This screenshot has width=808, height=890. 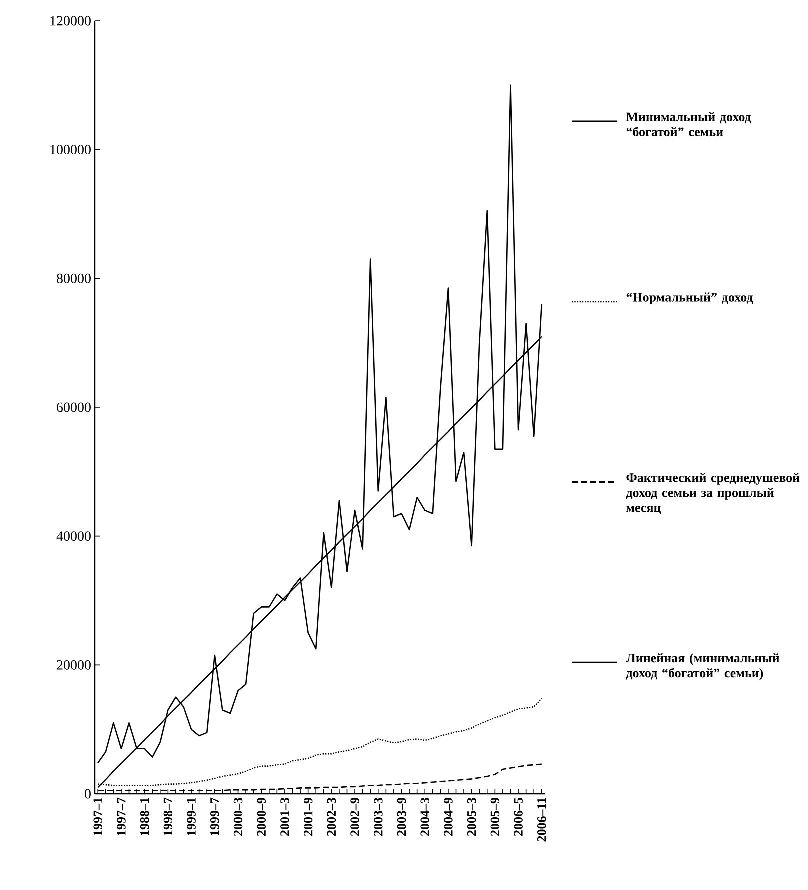 I want to click on x-tick-label: 1988–1, so click(x=145, y=817).